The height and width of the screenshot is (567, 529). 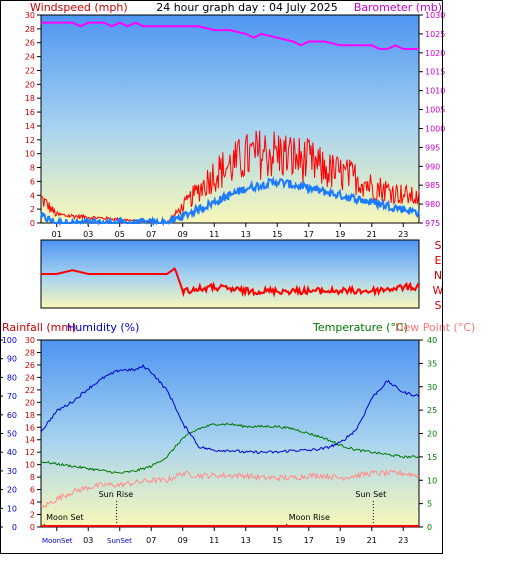 What do you see at coordinates (12, 396) in the screenshot?
I see `humidity-tick-label: 70` at bounding box center [12, 396].